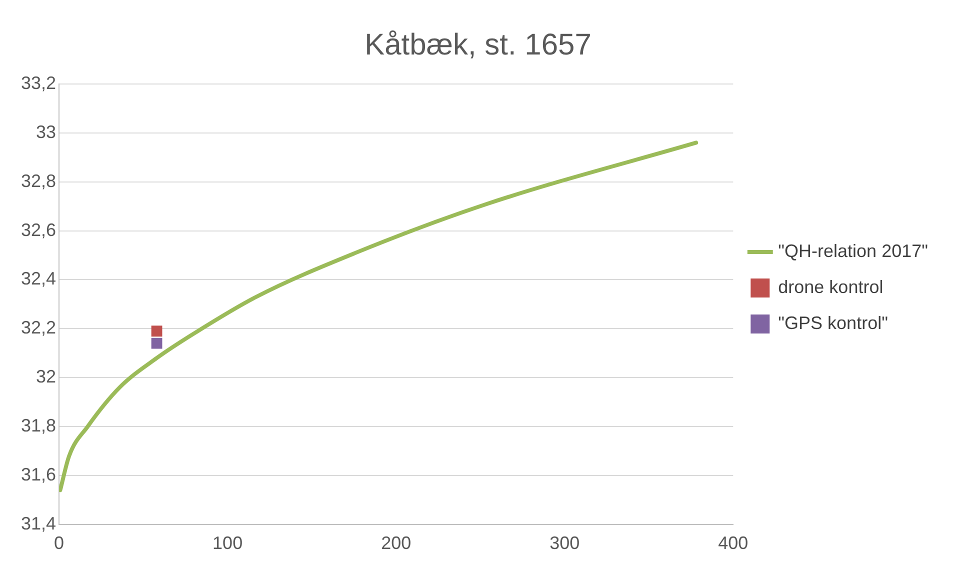 The image size is (957, 576). What do you see at coordinates (38, 474) in the screenshot?
I see `y-tick-label: 31,6` at bounding box center [38, 474].